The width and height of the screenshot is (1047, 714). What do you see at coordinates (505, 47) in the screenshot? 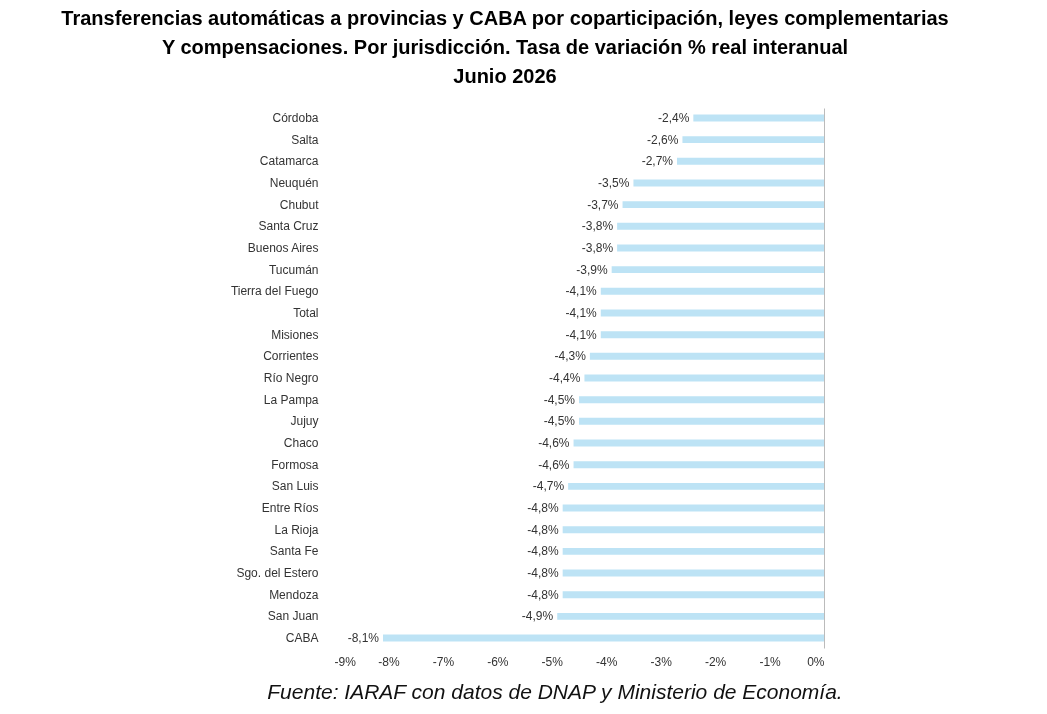
I see `chart-title: Transferencias automáticas a provincias y CABA por coparticipación, leyes complementarias Y compensaciones. Por jurisdicción. Tasa de variación % real interanual Junio 2026` at bounding box center [505, 47].